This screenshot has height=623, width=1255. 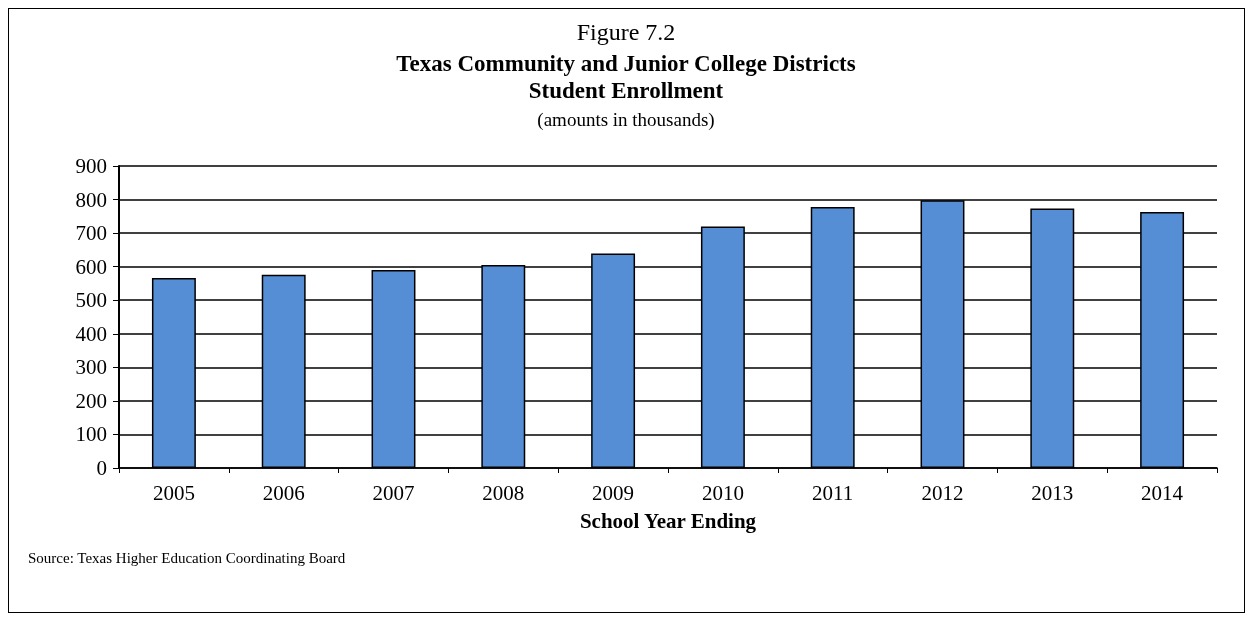 What do you see at coordinates (91, 367) in the screenshot?
I see `y-tick-label: 300` at bounding box center [91, 367].